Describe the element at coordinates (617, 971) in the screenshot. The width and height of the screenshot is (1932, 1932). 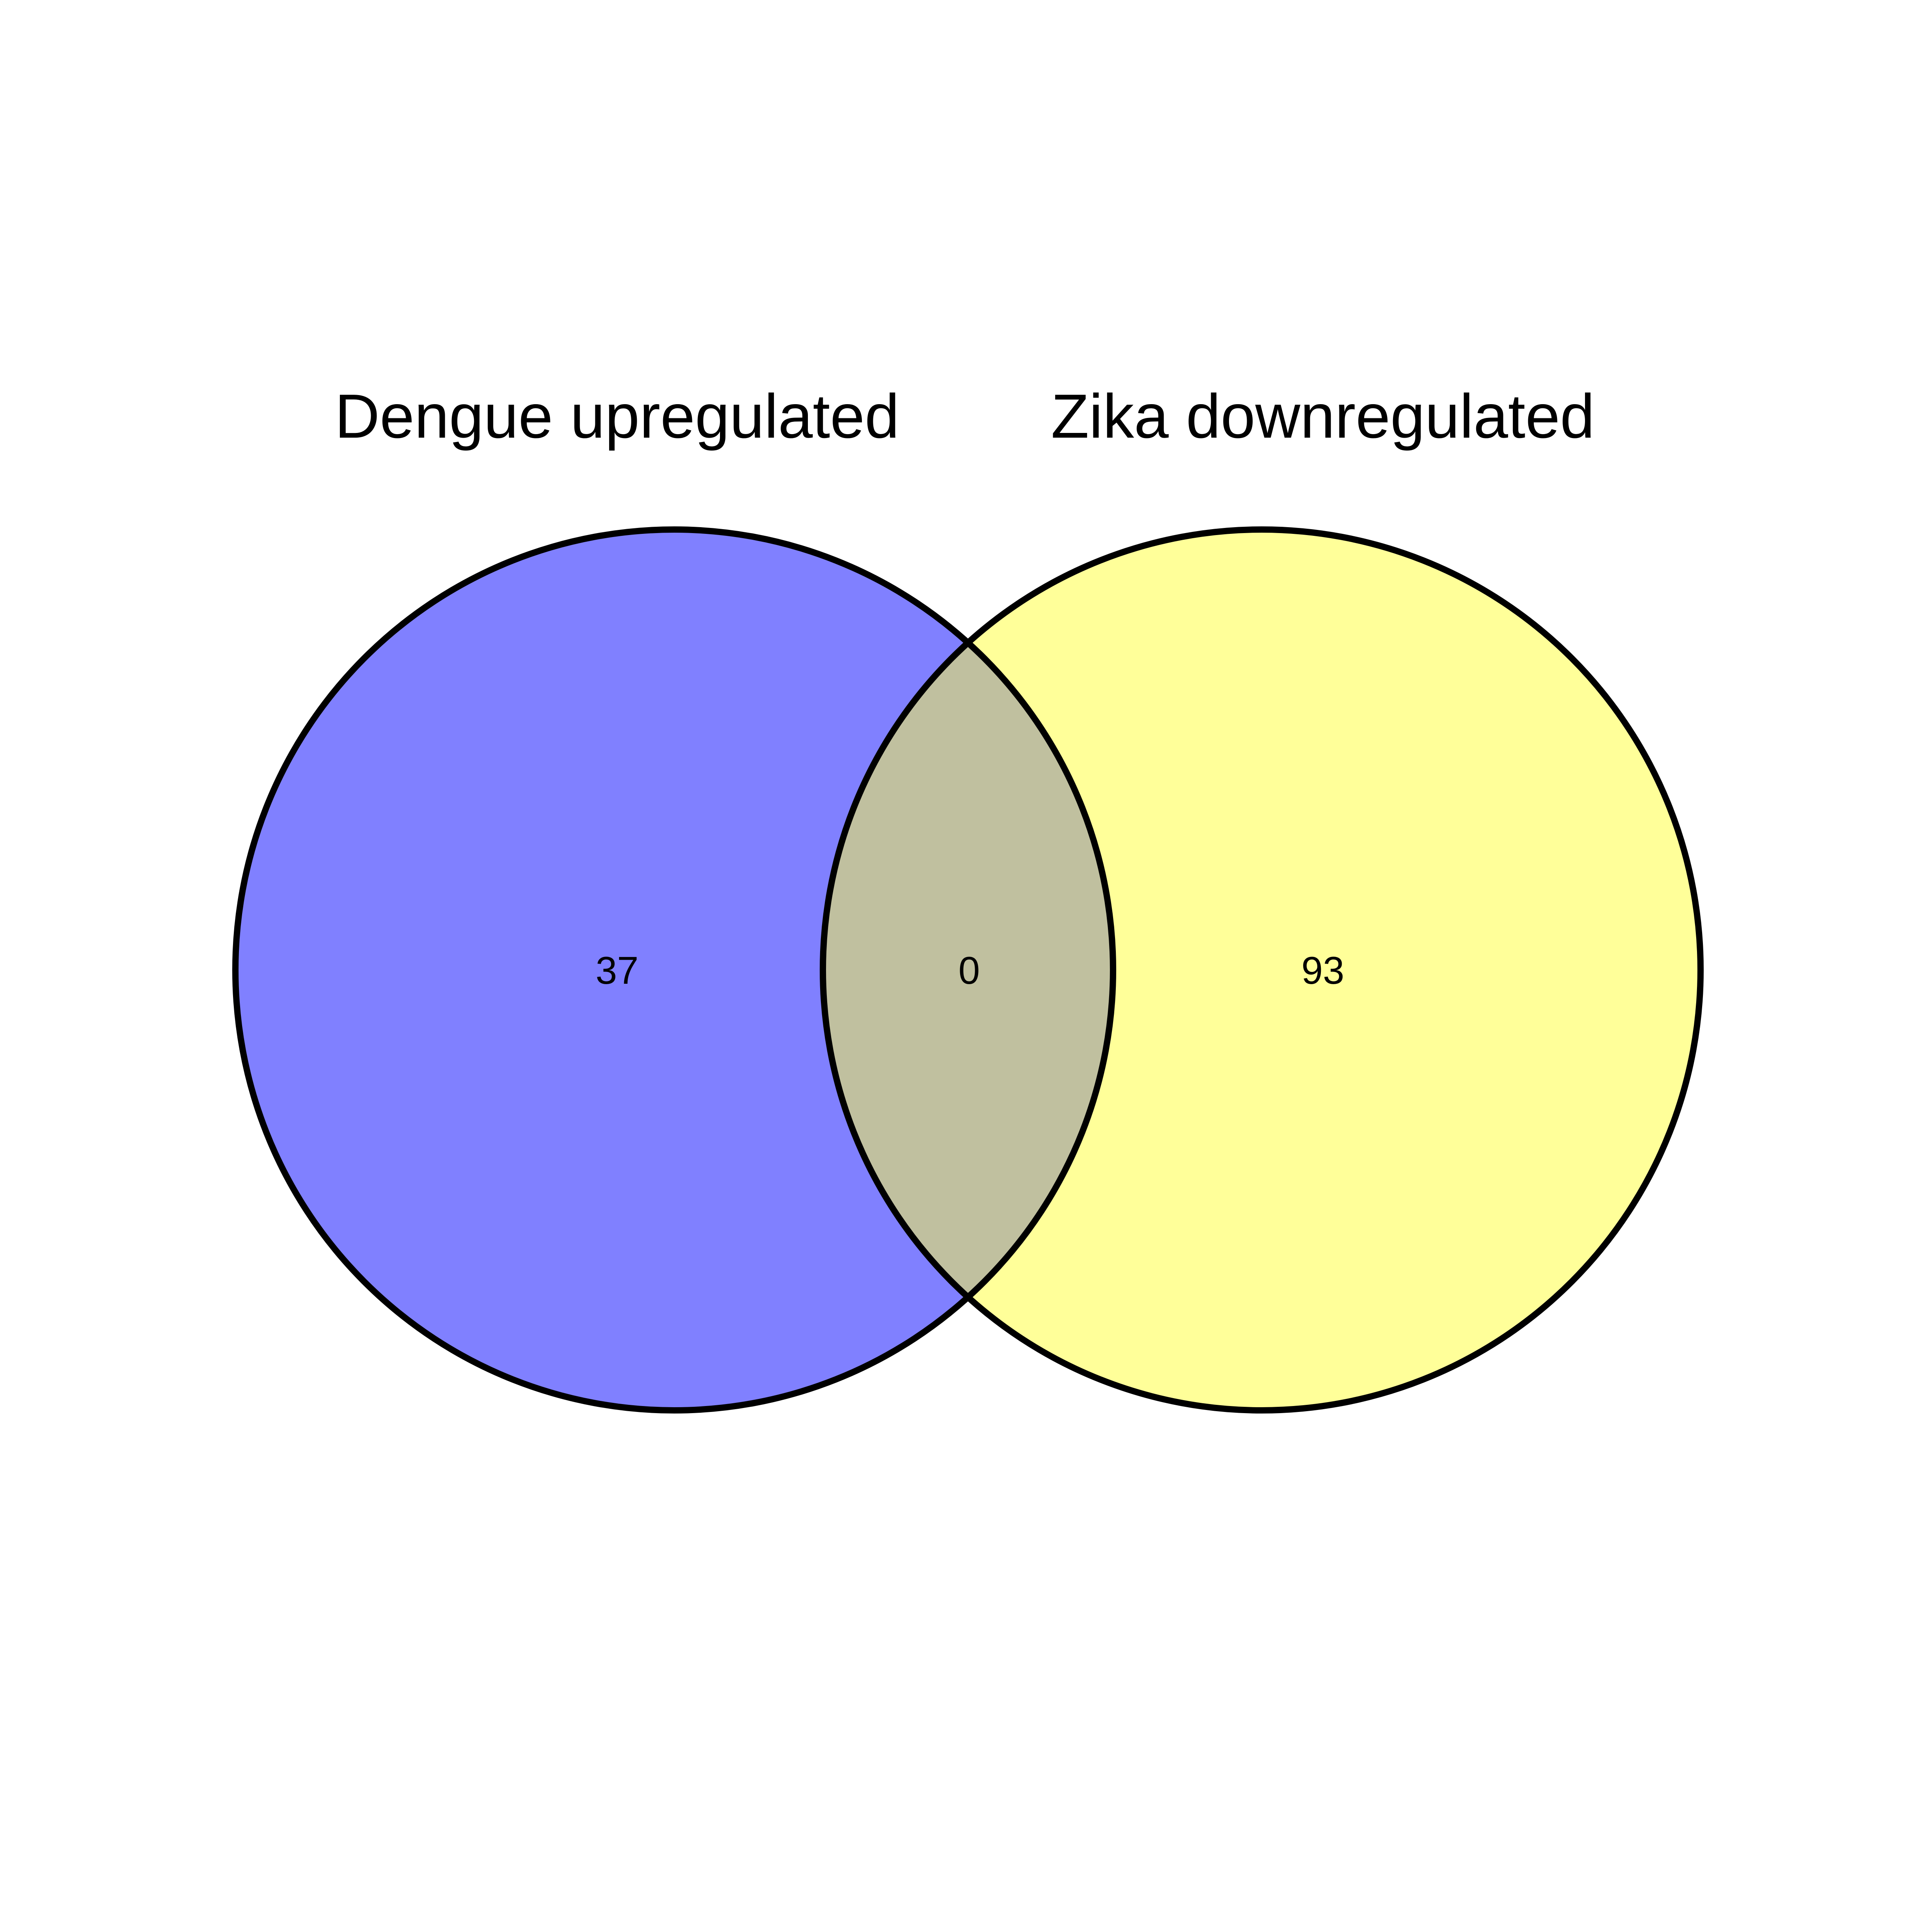
I see `count-only-a: 37` at that location.